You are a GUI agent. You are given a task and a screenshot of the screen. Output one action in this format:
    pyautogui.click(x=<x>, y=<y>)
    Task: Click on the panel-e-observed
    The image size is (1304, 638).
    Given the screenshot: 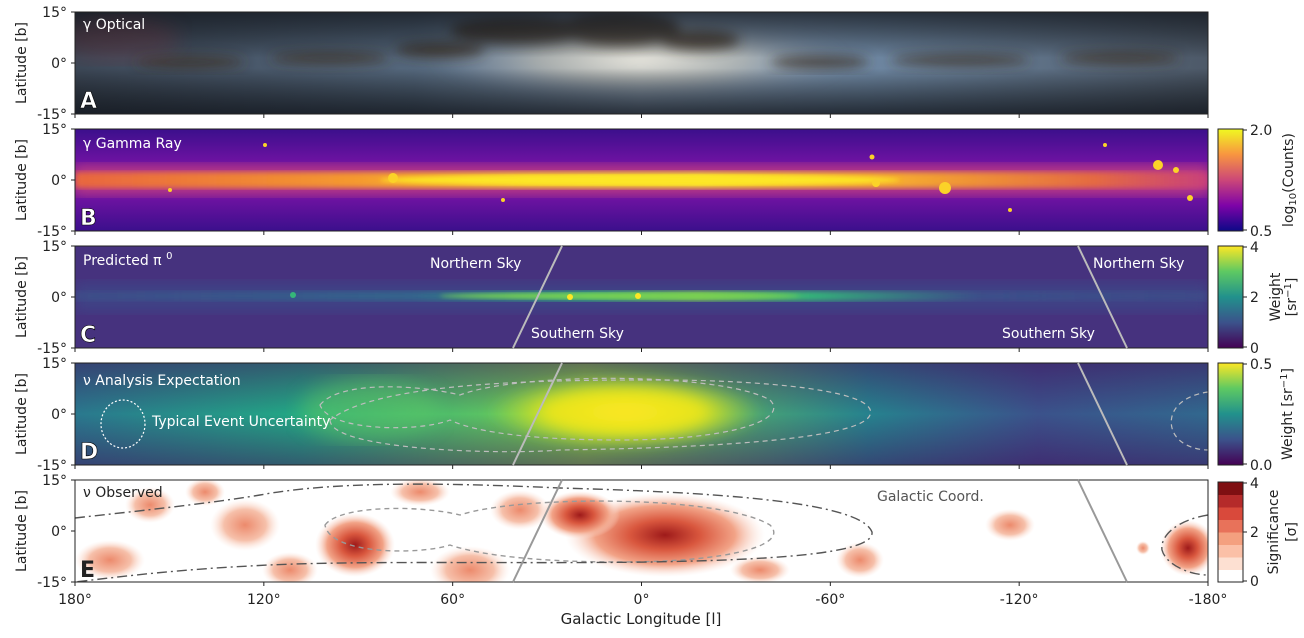 What is the action you would take?
    pyautogui.click(x=641, y=531)
    